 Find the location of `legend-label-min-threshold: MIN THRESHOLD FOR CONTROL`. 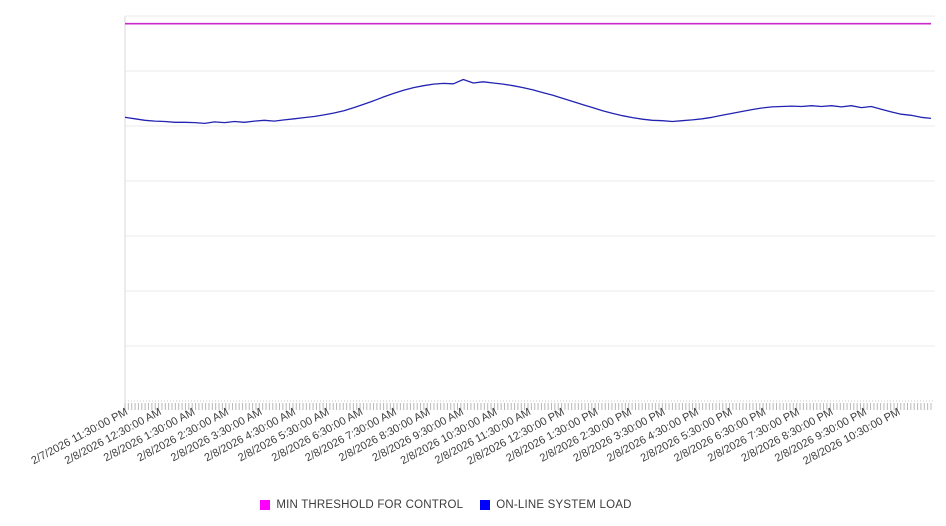

legend-label-min-threshold: MIN THRESHOLD FOR CONTROL is located at coordinates (370, 505).